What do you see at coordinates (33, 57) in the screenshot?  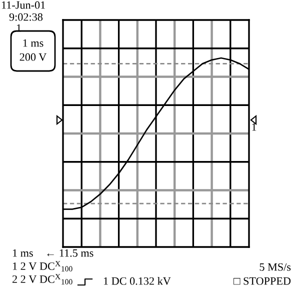 I see `text: 200 V` at bounding box center [33, 57].